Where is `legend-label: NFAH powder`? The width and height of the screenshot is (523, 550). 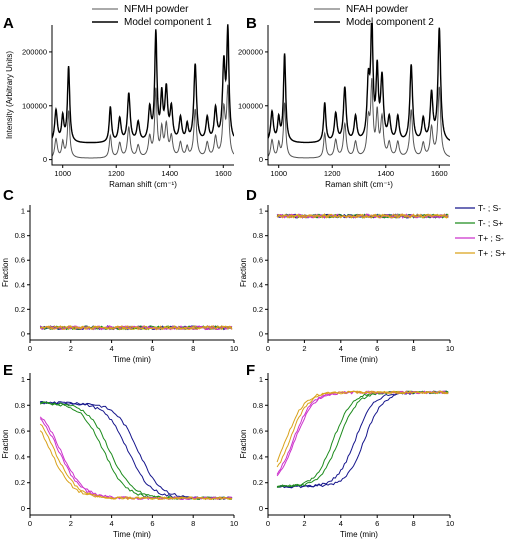 legend-label: NFAH powder is located at coordinates (377, 9).